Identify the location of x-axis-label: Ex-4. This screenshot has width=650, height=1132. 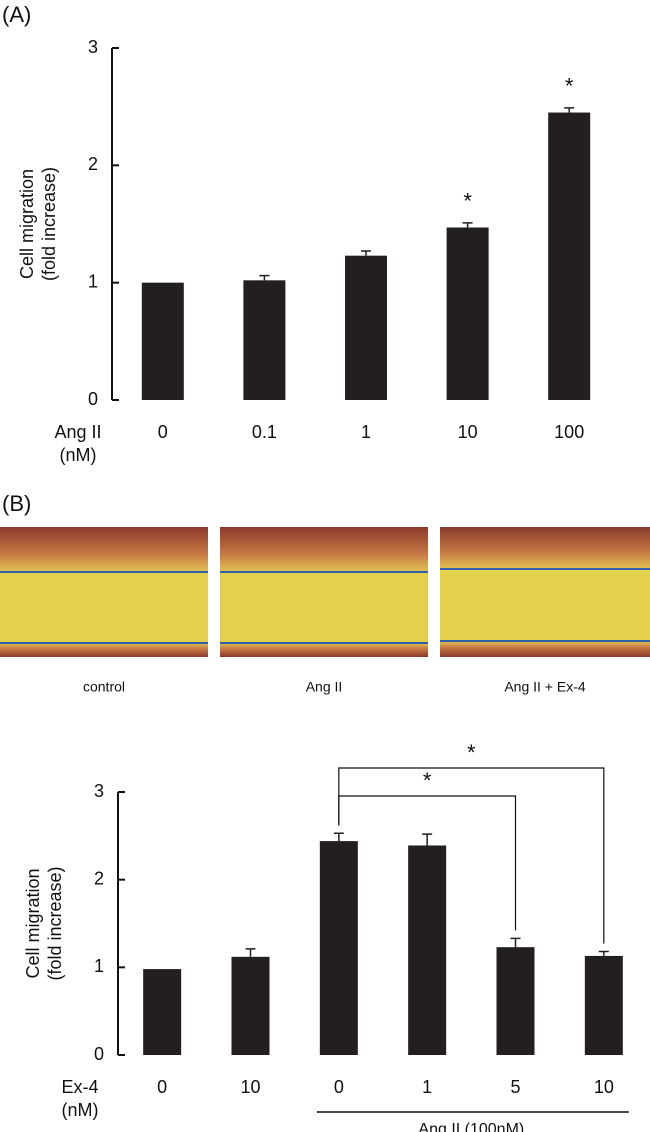
(79, 1087).